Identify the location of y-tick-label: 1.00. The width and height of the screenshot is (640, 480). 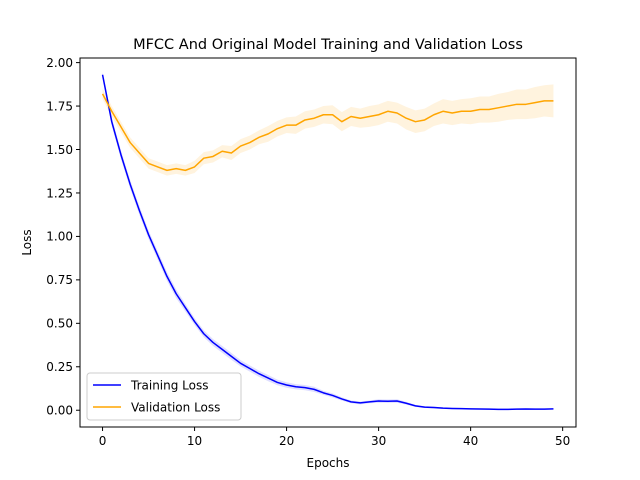
(59, 237).